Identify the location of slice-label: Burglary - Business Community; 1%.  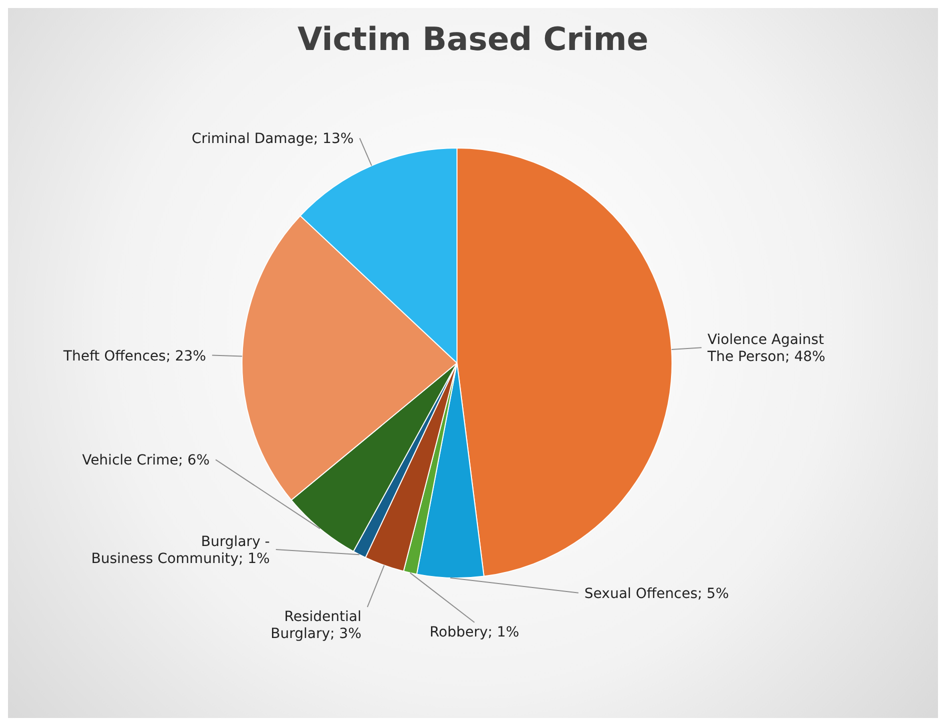
(180, 551).